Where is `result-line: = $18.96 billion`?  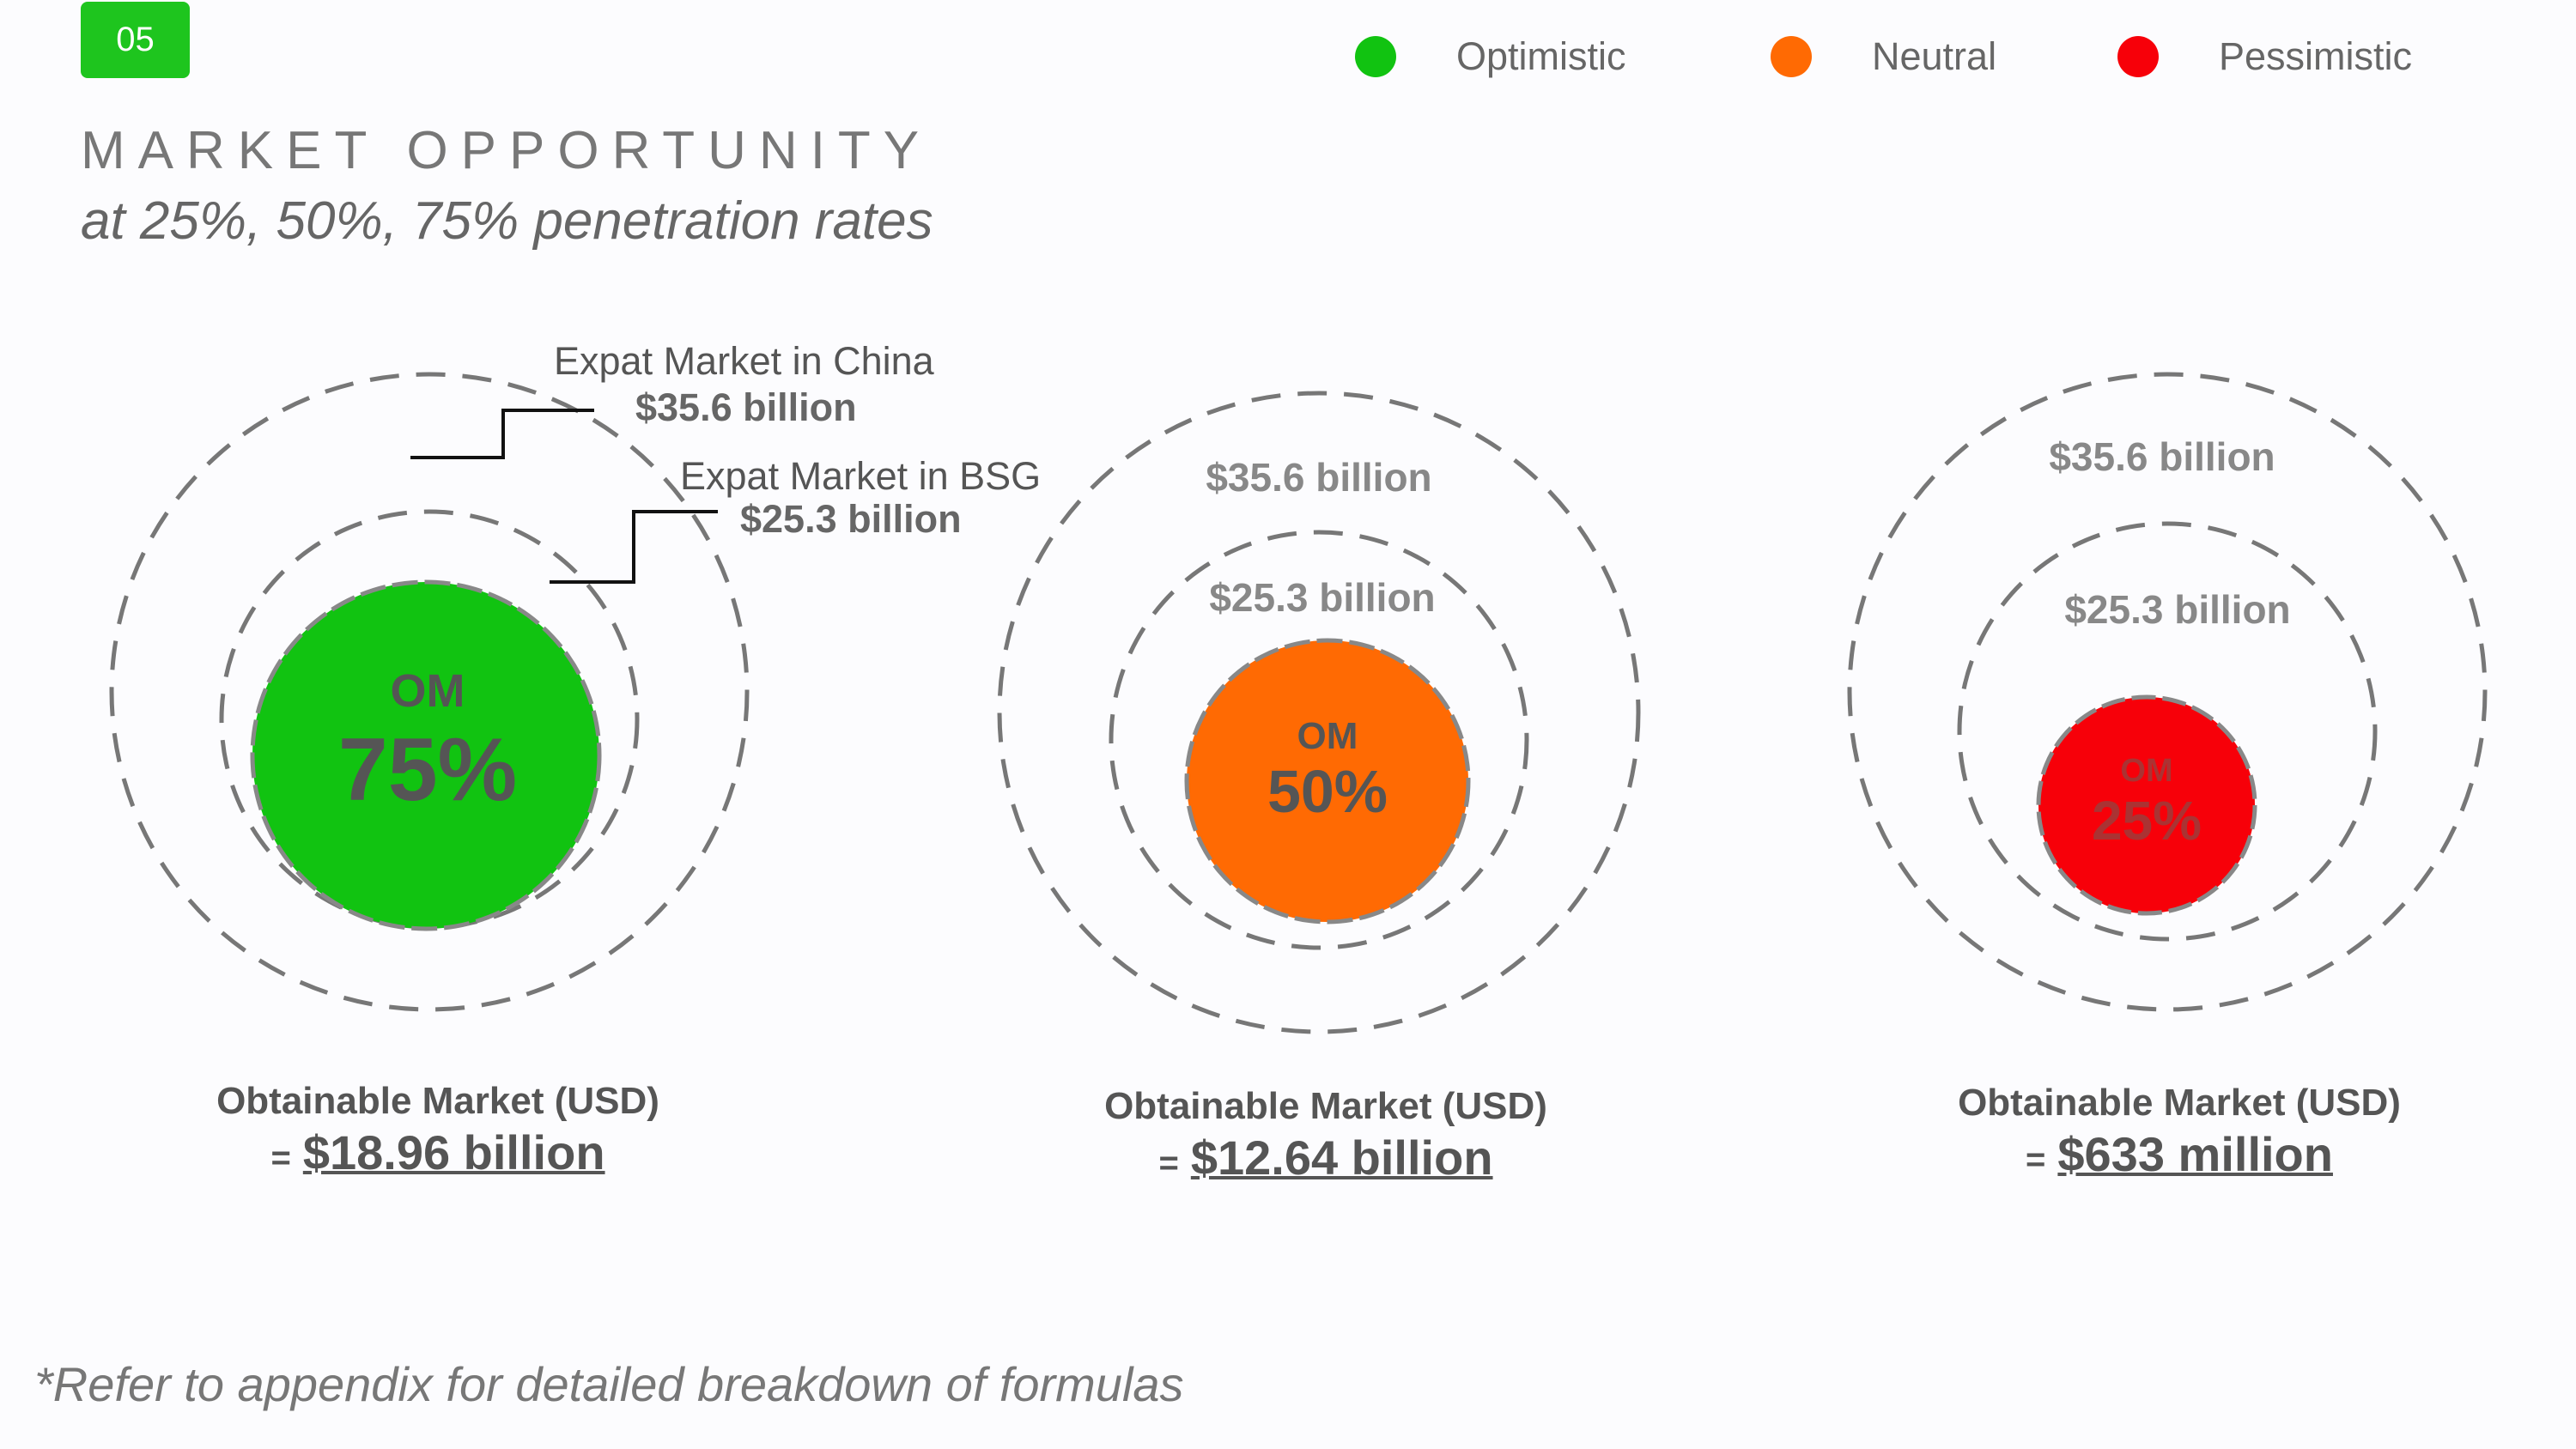
result-line: = $18.96 billion is located at coordinates (438, 1152).